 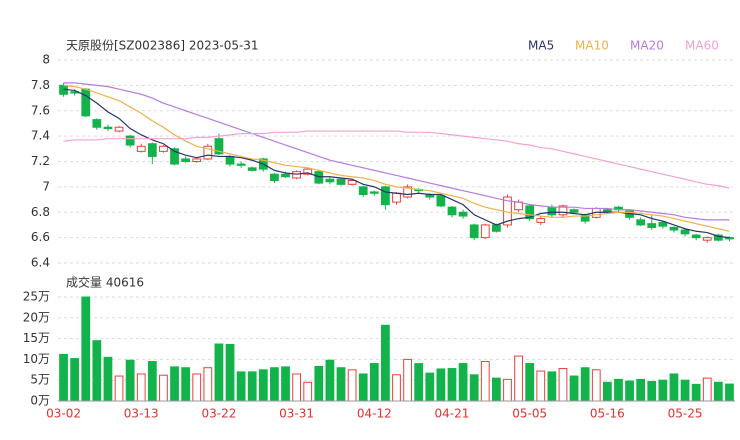 I want to click on y-tick-label: 8, so click(x=46, y=60).